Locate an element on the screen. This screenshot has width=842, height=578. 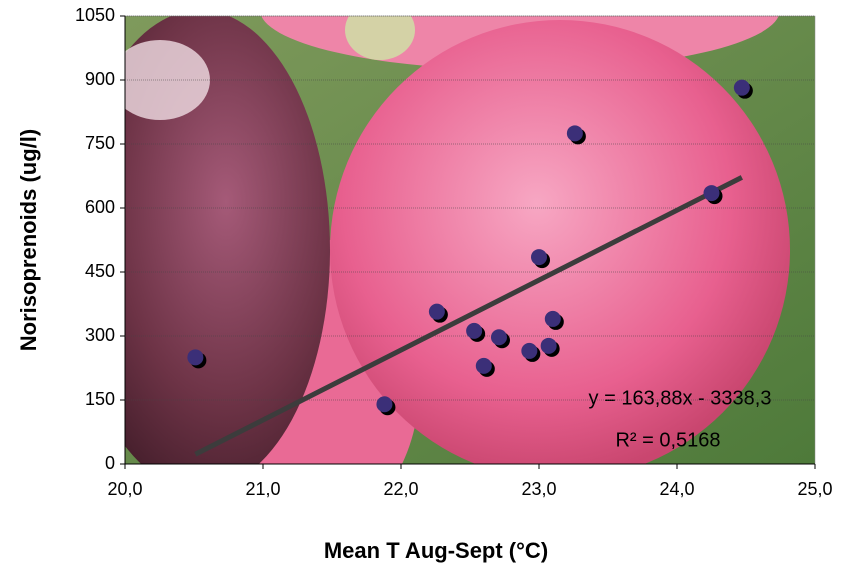
x-axis-title: Mean T Aug-Sept (°C) is located at coordinates (436, 550).